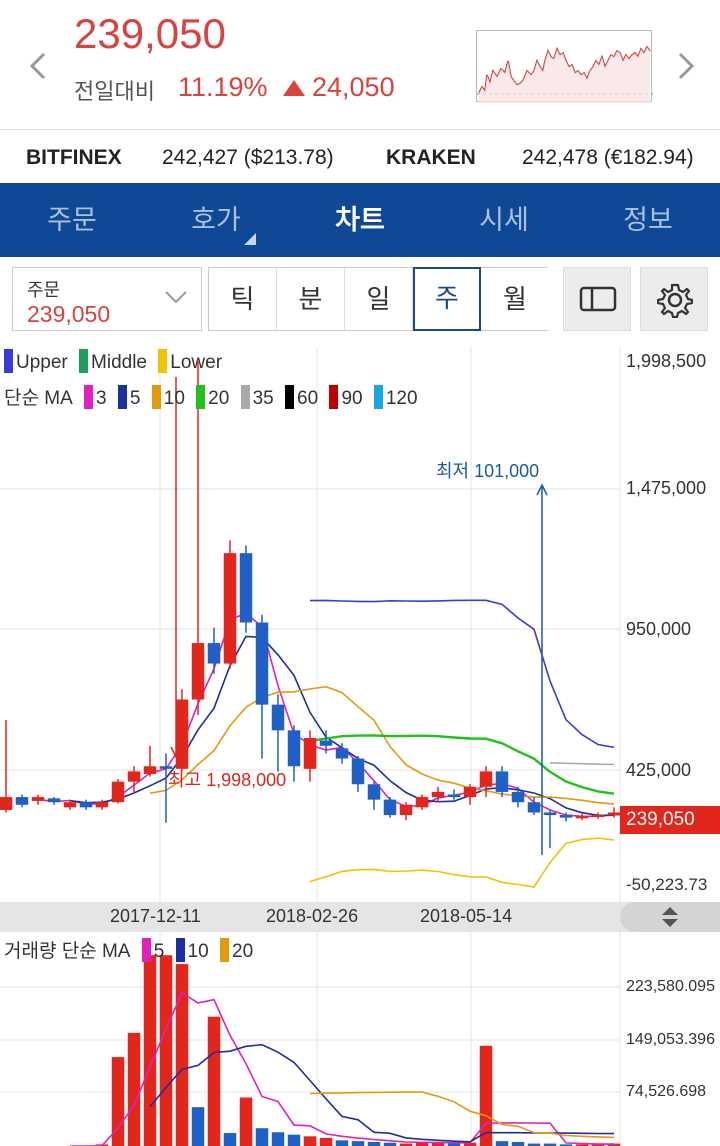  I want to click on bollinger-upper-line, so click(462, 674).